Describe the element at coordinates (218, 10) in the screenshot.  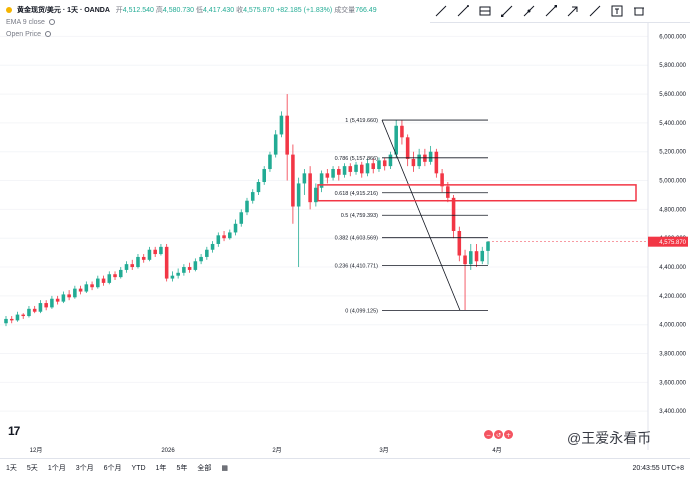
I see `low-value: 4,417.430` at that location.